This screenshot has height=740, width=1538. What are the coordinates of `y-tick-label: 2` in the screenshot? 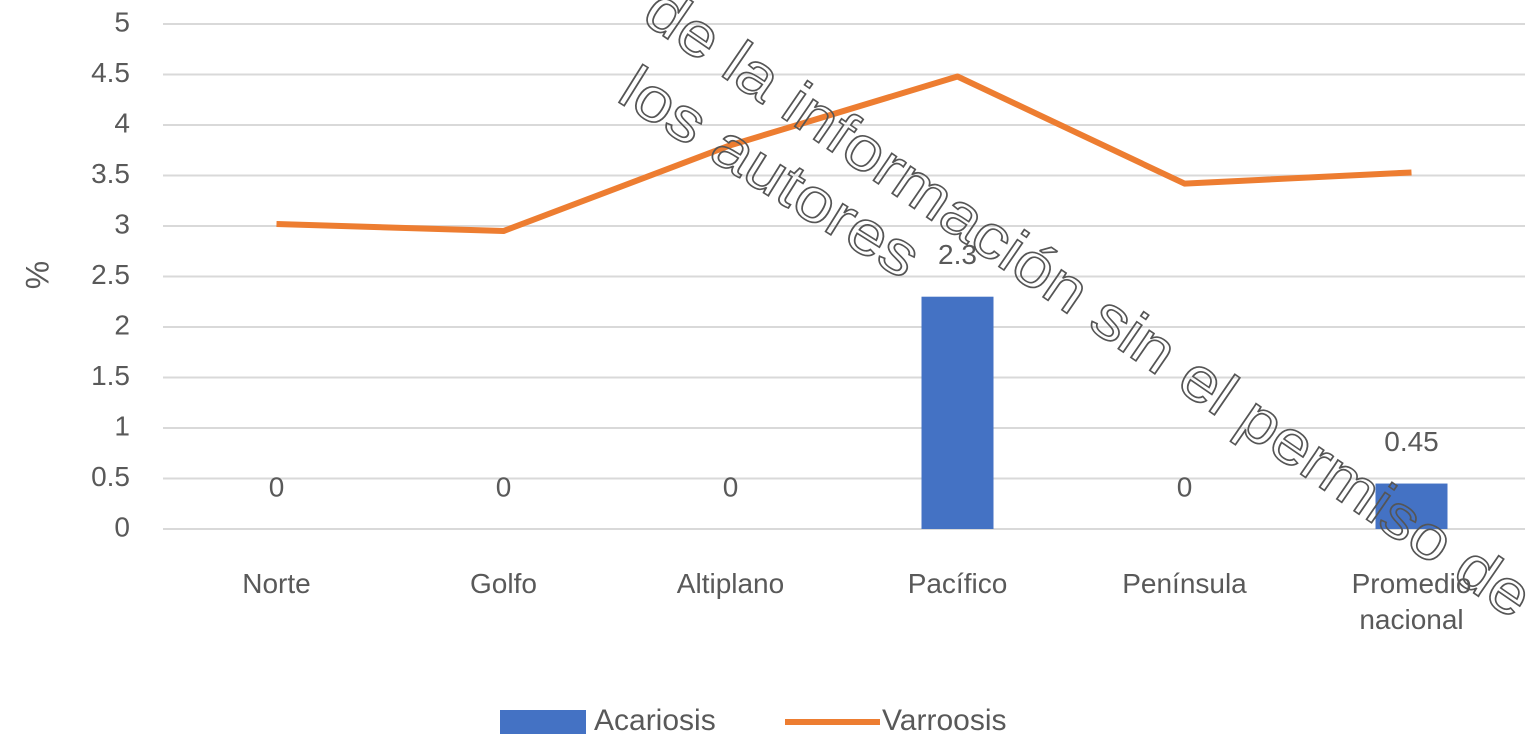 It's located at (122, 324).